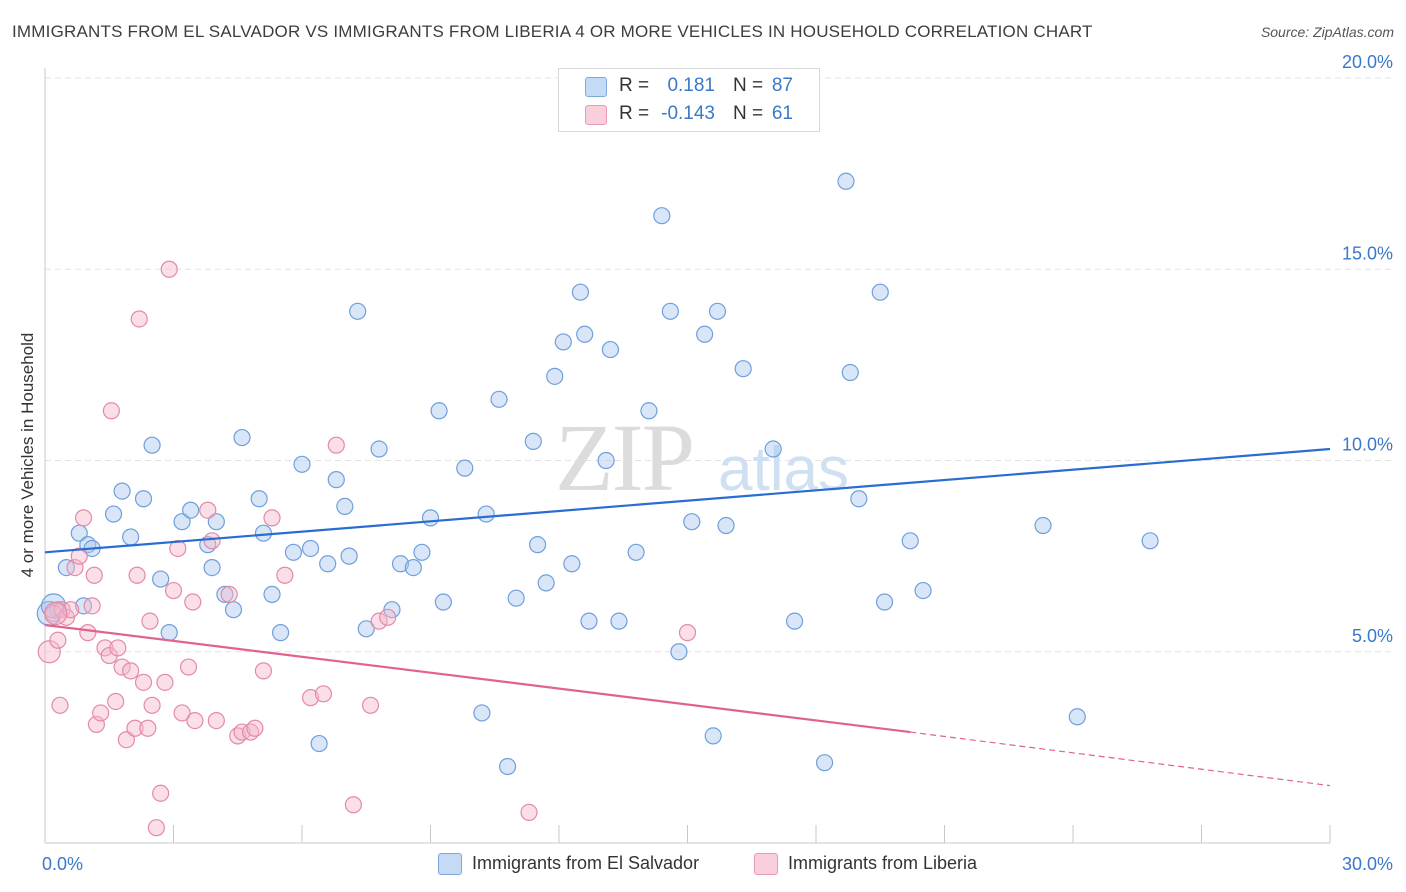  What do you see at coordinates (883, 863) in the screenshot?
I see `bottom-legend-label-liberia: Immigrants from Liberia` at bounding box center [883, 863].